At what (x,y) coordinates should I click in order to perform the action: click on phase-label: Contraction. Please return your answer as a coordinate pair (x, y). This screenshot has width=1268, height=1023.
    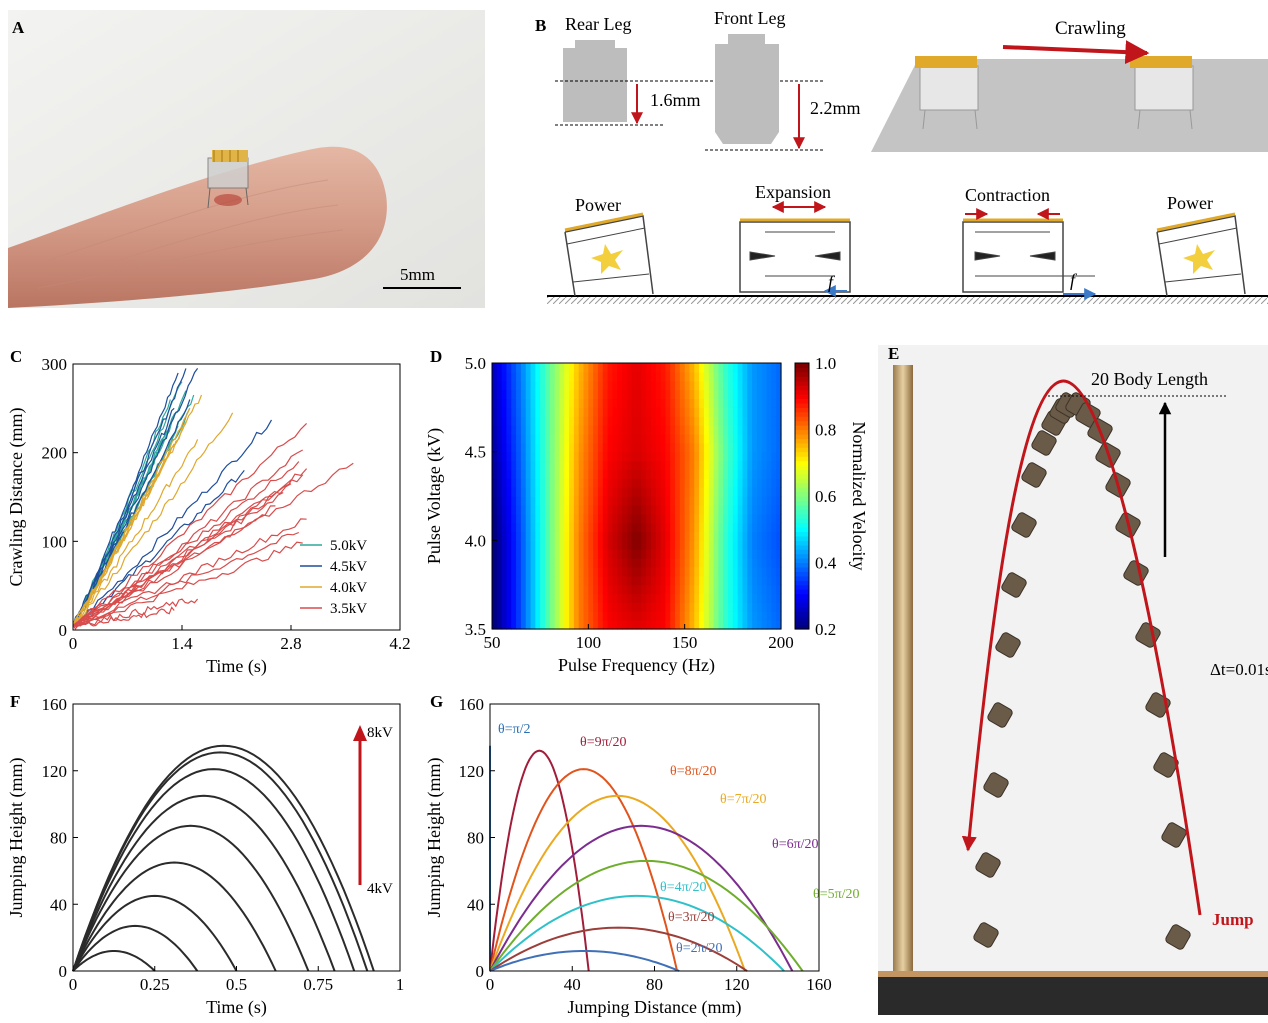
    Looking at the image, I should click on (1007, 195).